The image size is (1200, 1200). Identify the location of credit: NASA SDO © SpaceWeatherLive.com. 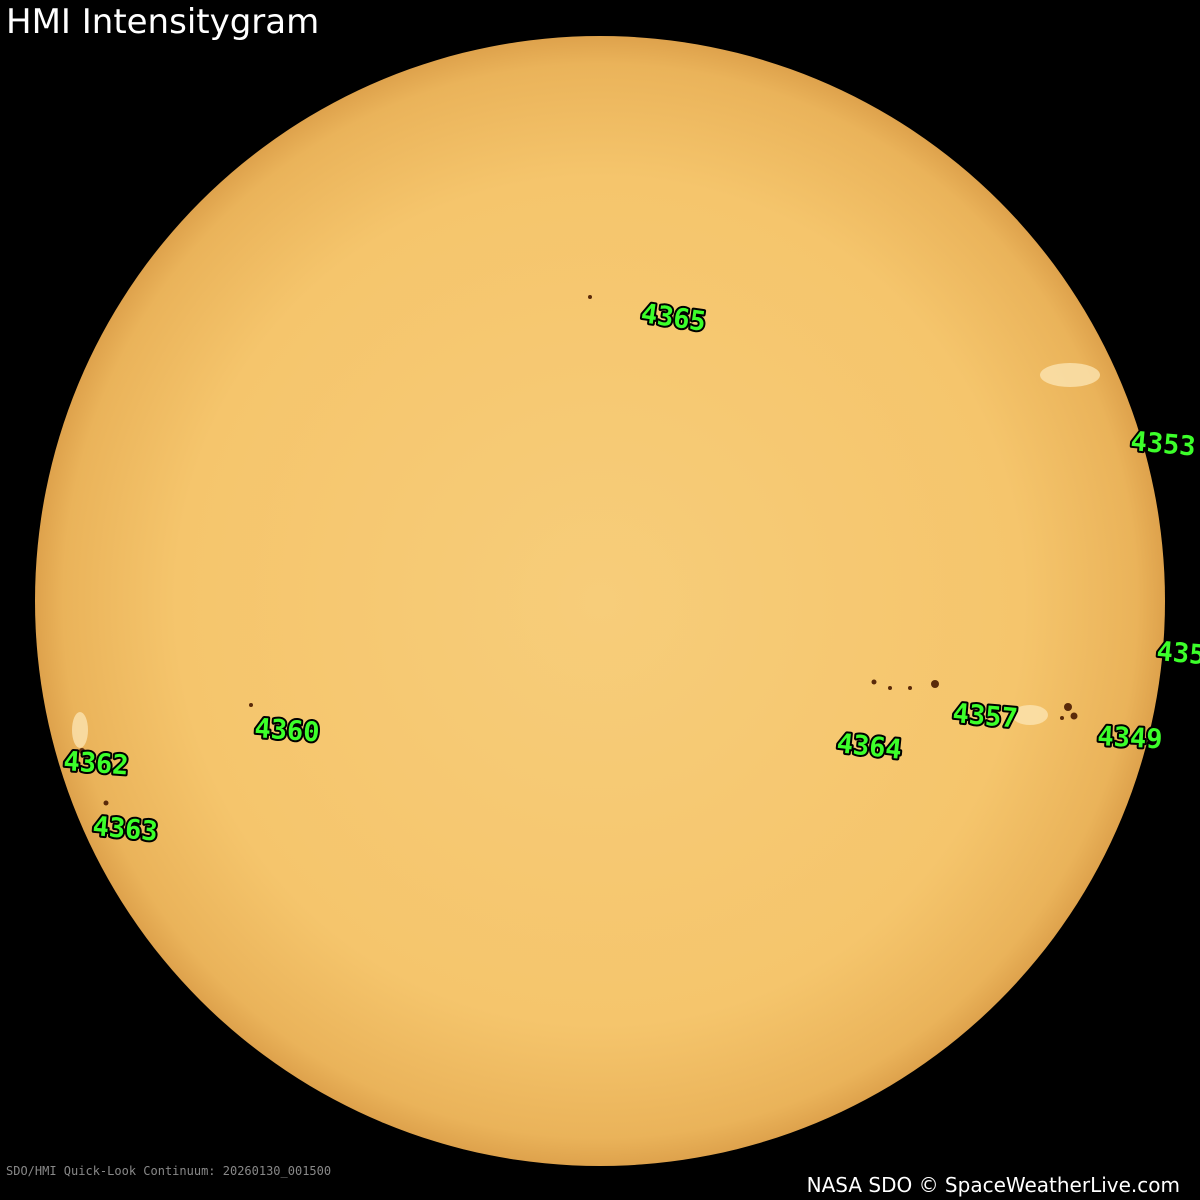
(993, 1185).